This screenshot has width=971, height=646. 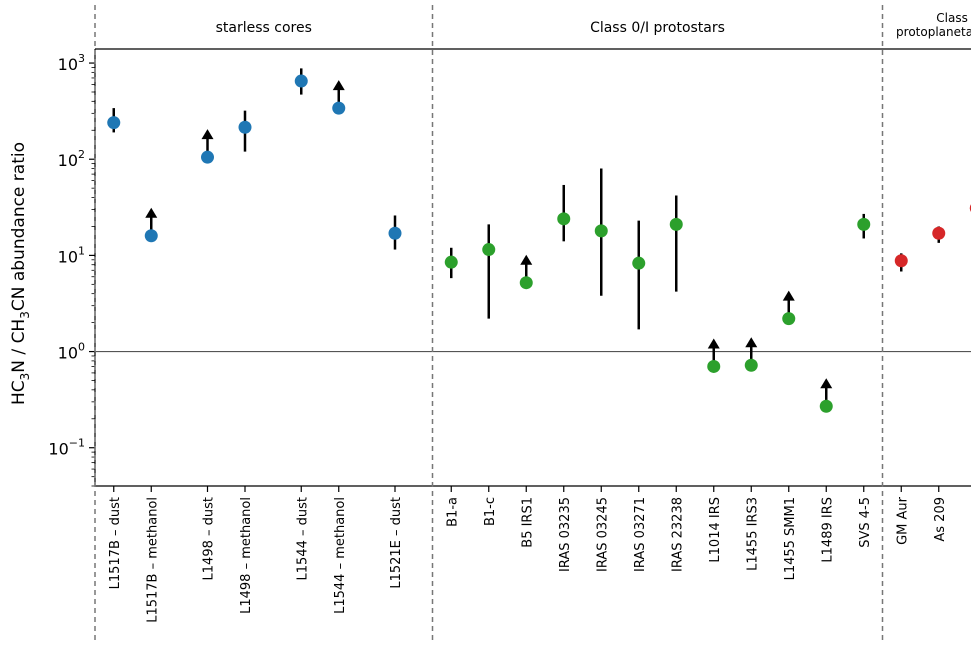 I want to click on x-tick-label-9: B5 IRS1, so click(x=527, y=522).